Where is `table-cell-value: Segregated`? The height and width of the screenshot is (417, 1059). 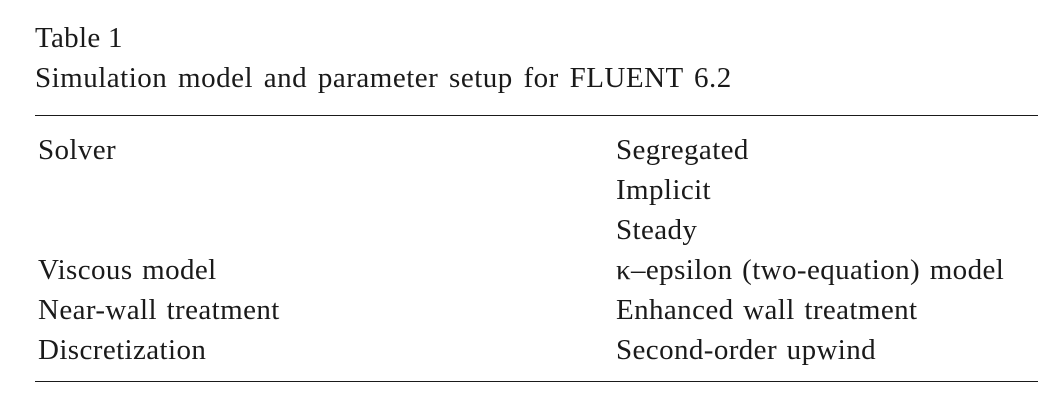
table-cell-value: Segregated is located at coordinates (682, 150).